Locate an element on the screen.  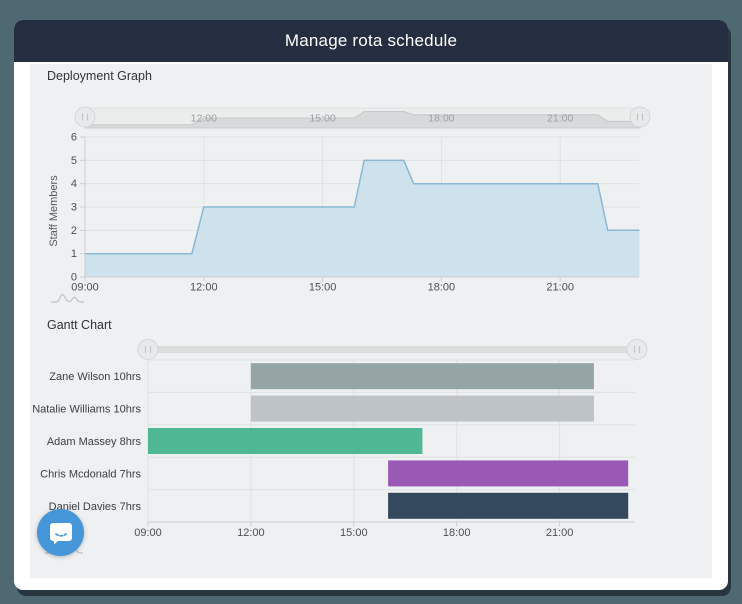
chat-bubble-icon is located at coordinates (60, 533).